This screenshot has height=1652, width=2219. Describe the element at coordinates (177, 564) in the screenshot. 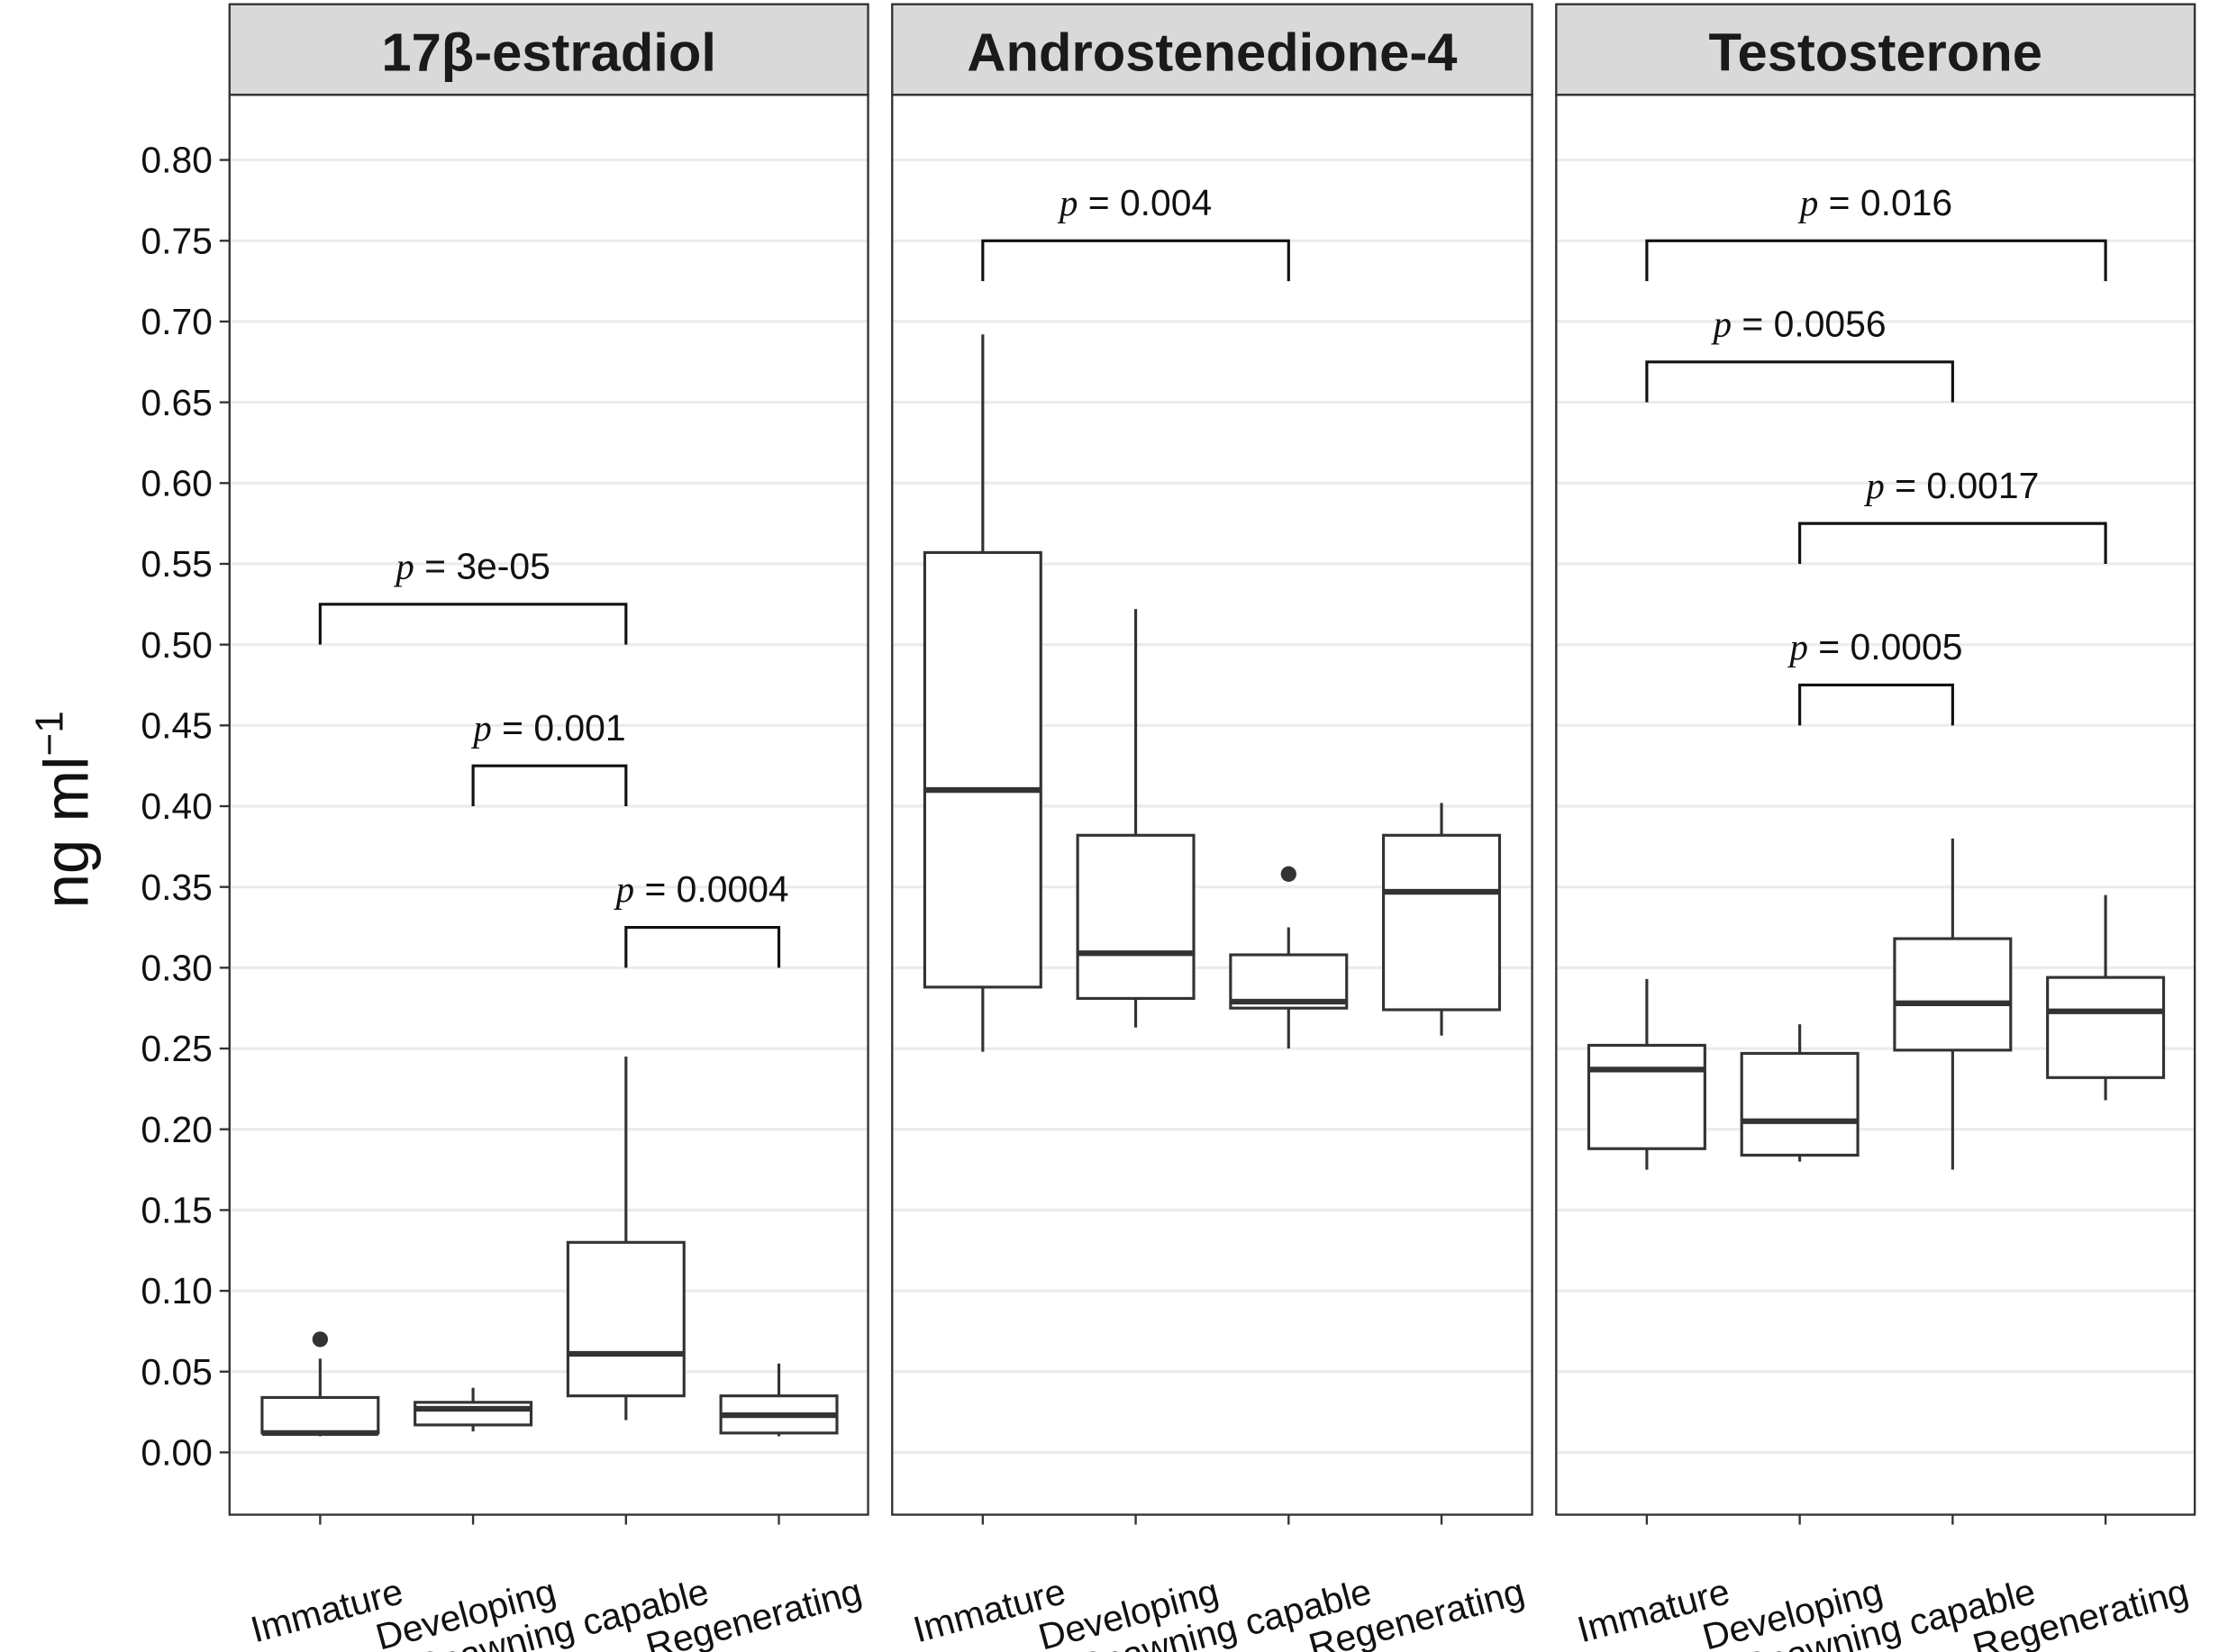

I see `y-tick-label: 0.55` at that location.